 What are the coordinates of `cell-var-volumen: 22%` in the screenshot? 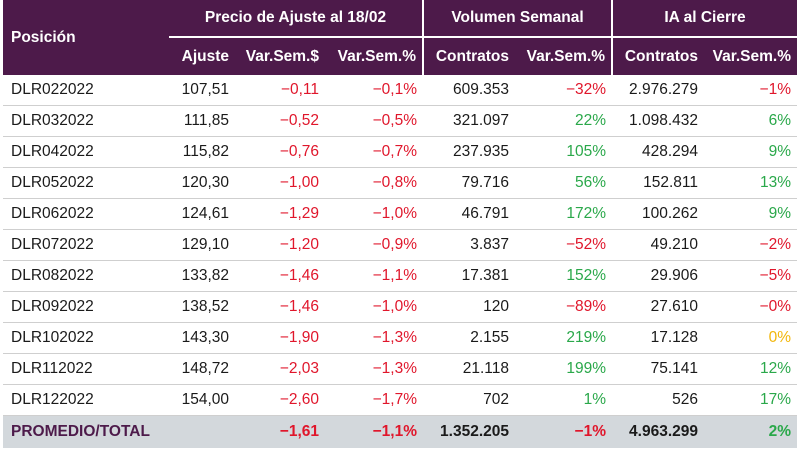 It's located at (564, 121).